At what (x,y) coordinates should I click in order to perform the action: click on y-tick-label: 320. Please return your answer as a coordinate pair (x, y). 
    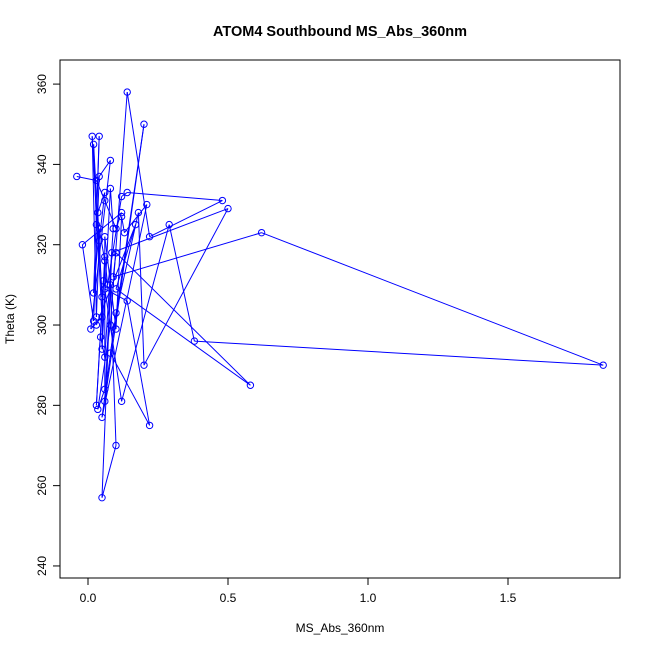
    Looking at the image, I should click on (42, 244).